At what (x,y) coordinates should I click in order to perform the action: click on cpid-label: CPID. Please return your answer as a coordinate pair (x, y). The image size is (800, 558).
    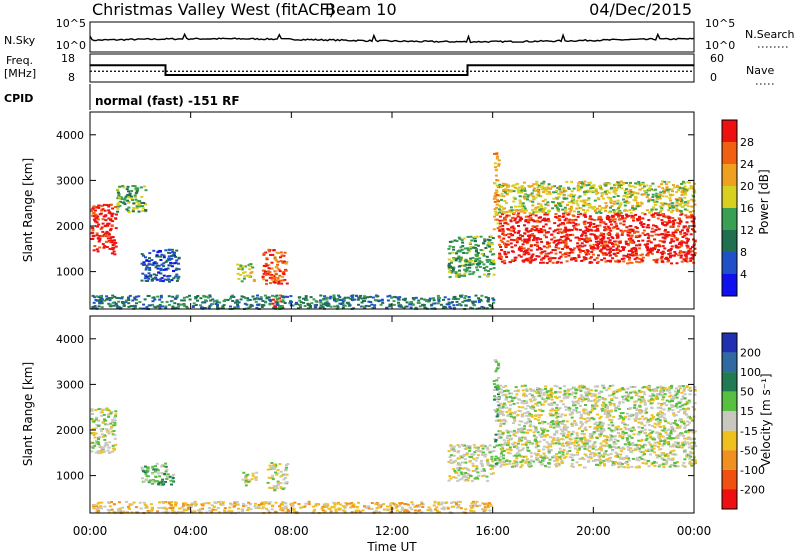
    Looking at the image, I should click on (18, 98).